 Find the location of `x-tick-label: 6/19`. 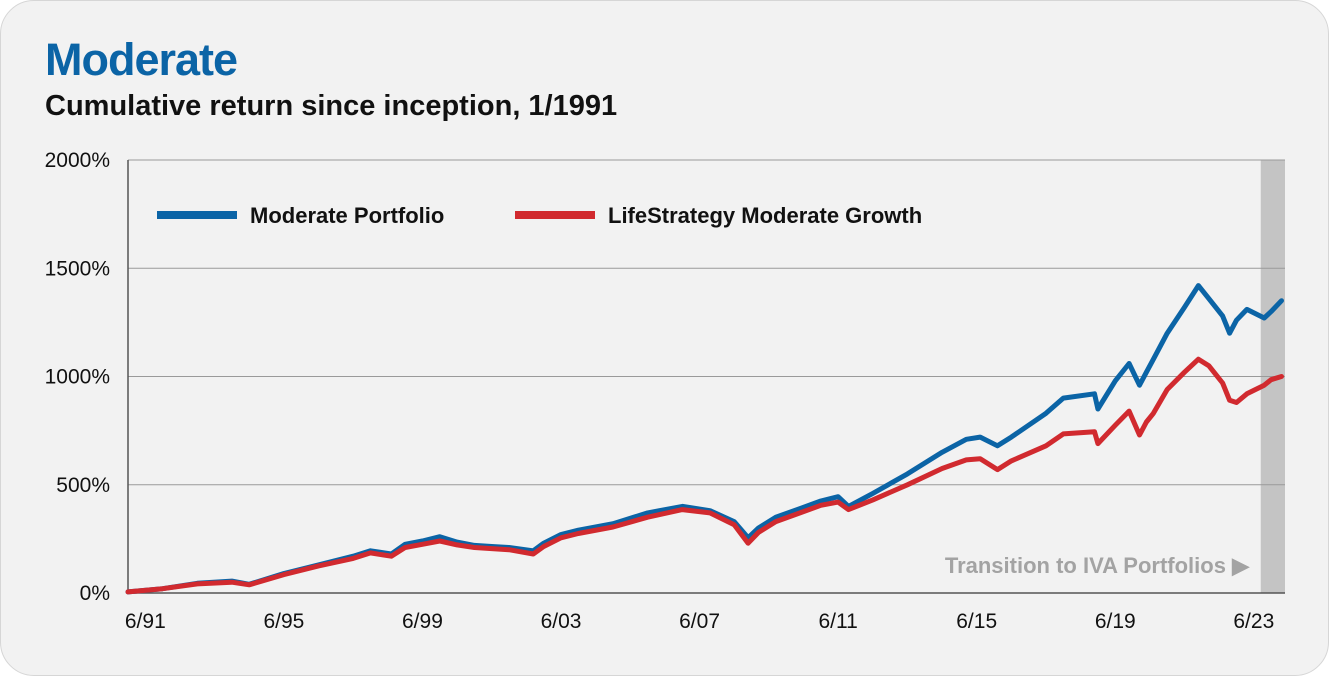

x-tick-label: 6/19 is located at coordinates (1115, 621).